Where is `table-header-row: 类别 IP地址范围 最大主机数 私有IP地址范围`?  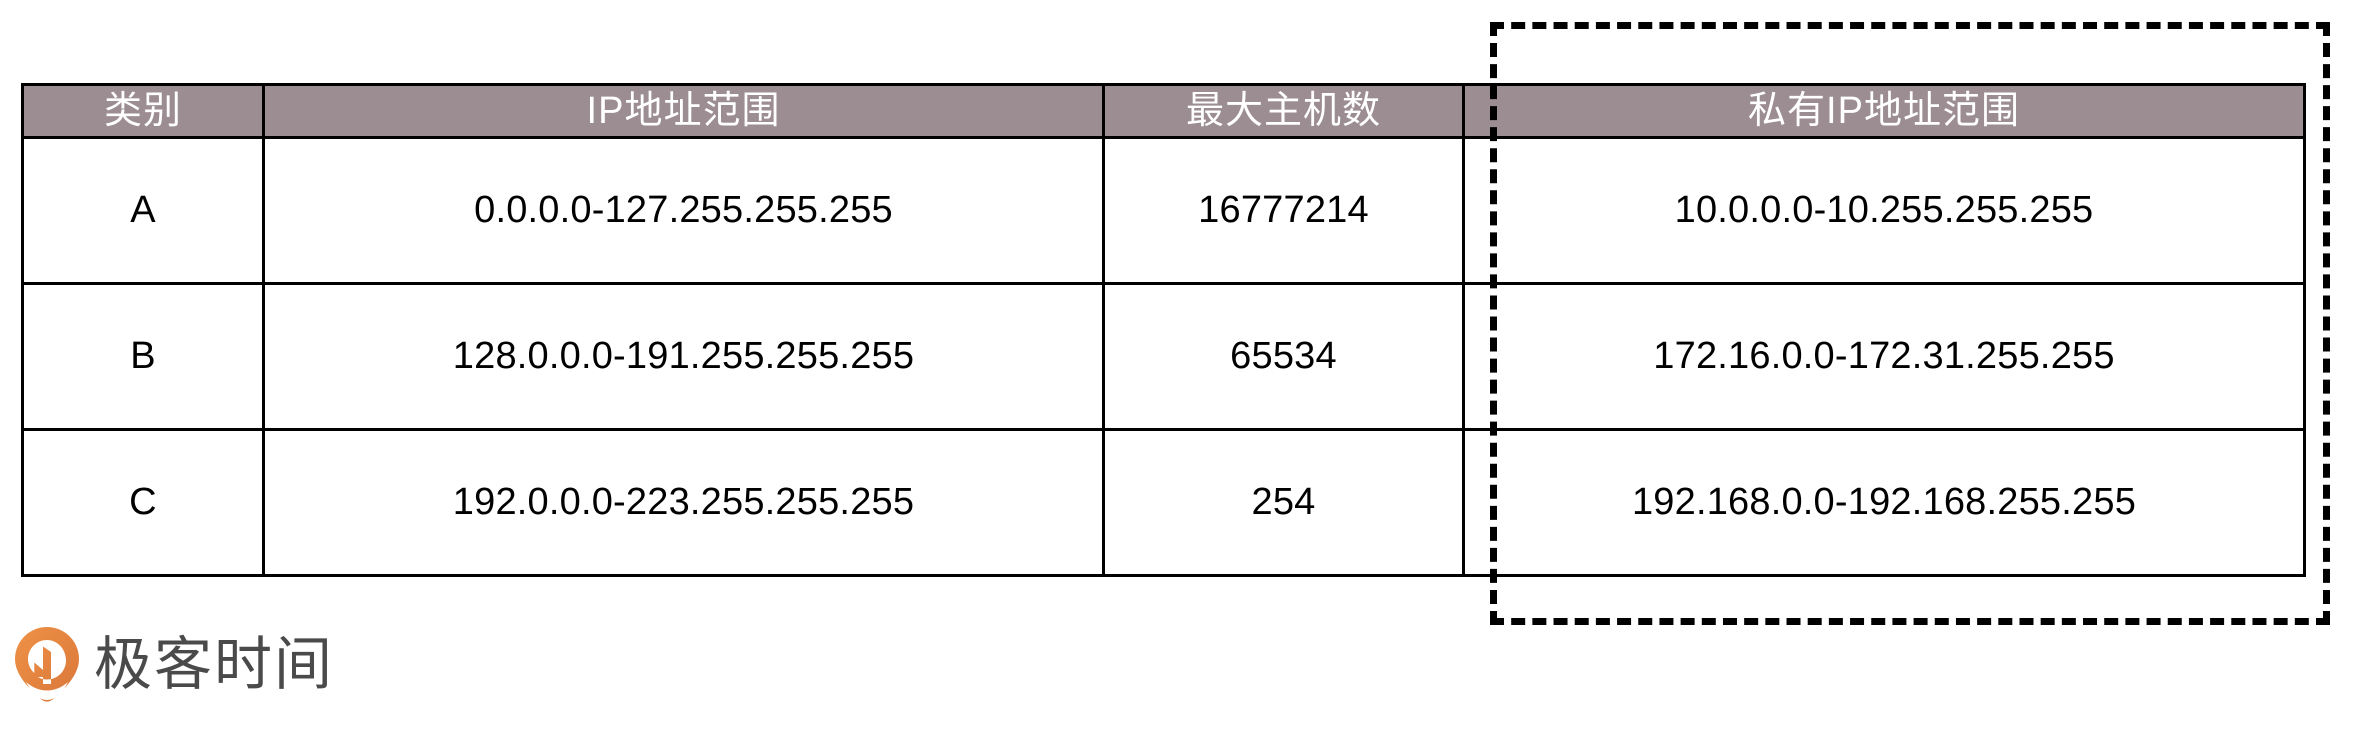 table-header-row: 类别 IP地址范围 最大主机数 私有IP地址范围 is located at coordinates (1163, 111).